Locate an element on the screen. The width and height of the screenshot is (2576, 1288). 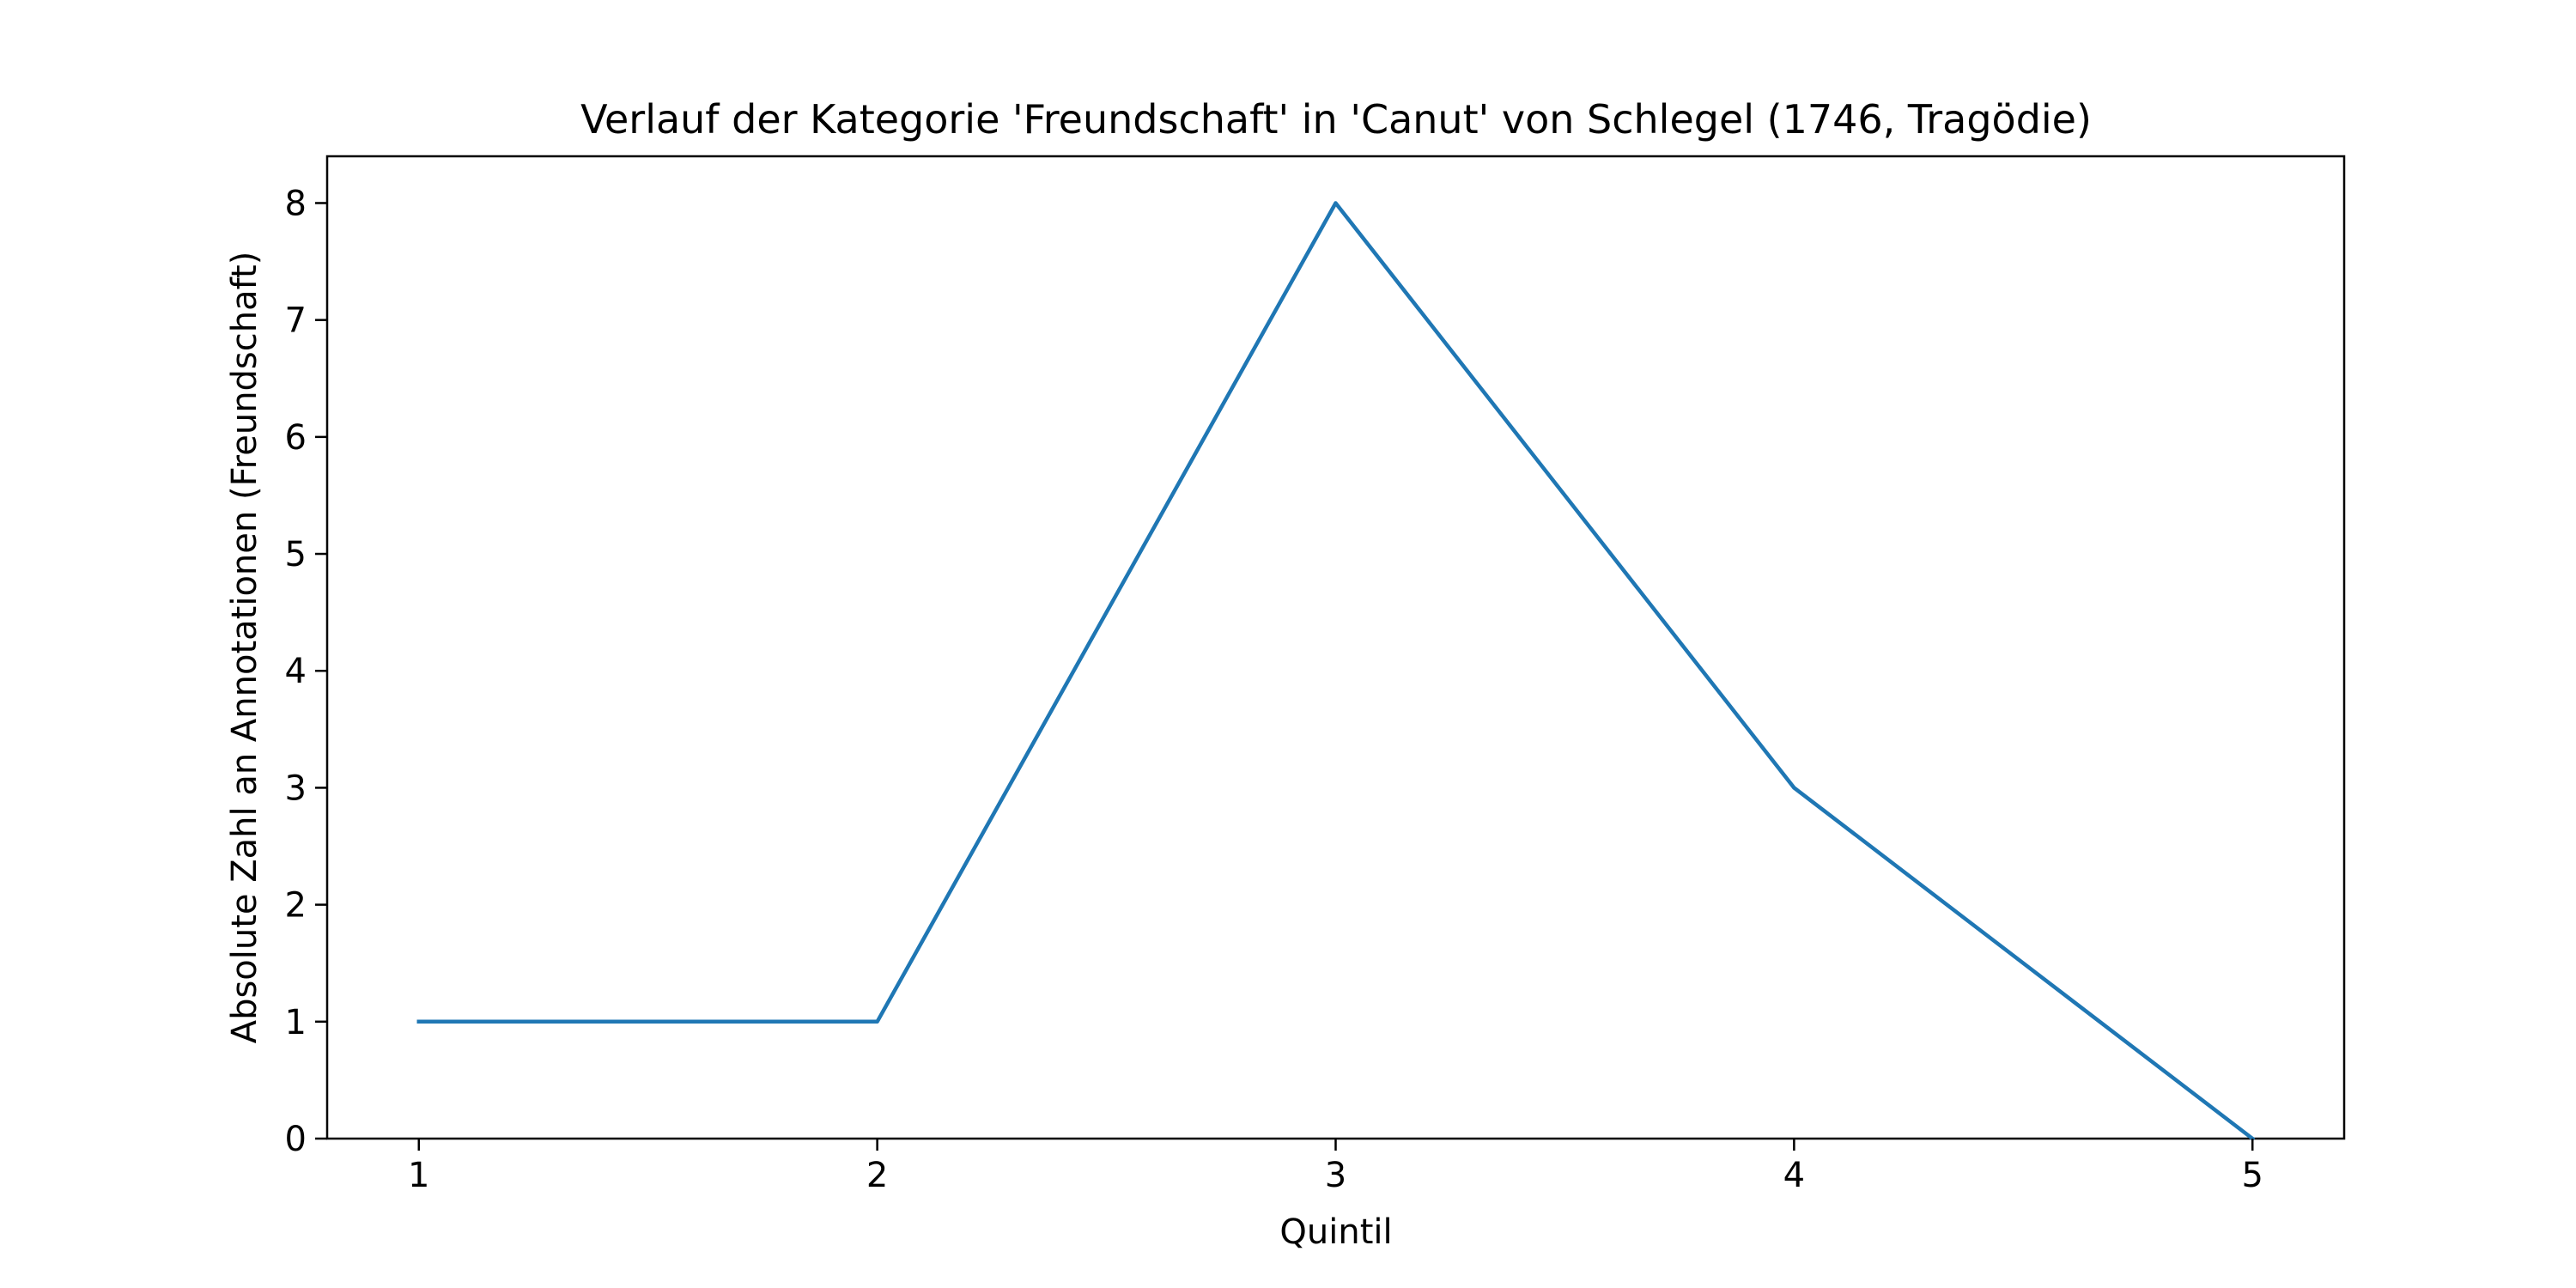
y-tick-label: 7 is located at coordinates (296, 321).